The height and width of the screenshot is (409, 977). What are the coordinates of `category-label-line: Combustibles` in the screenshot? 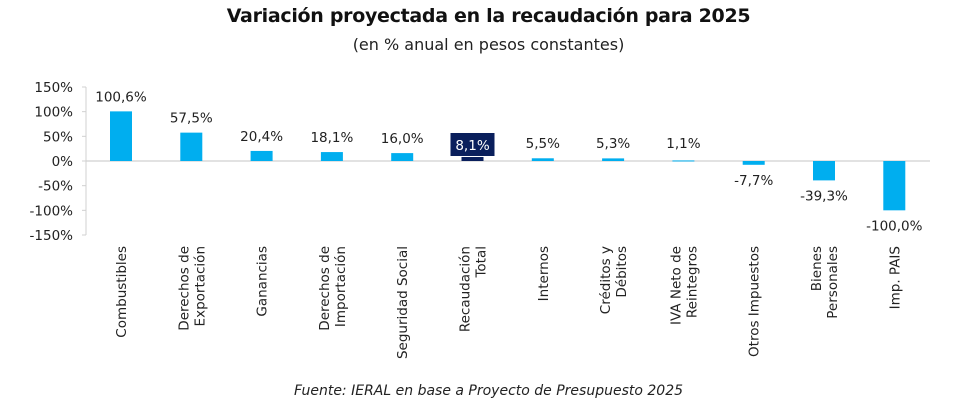 It's located at (122, 292).